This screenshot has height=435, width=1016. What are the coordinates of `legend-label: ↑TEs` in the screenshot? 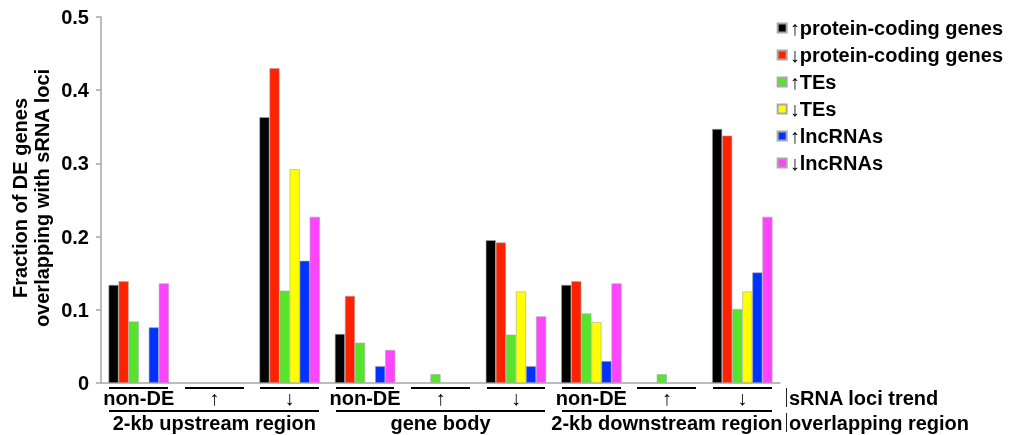 It's located at (813, 82).